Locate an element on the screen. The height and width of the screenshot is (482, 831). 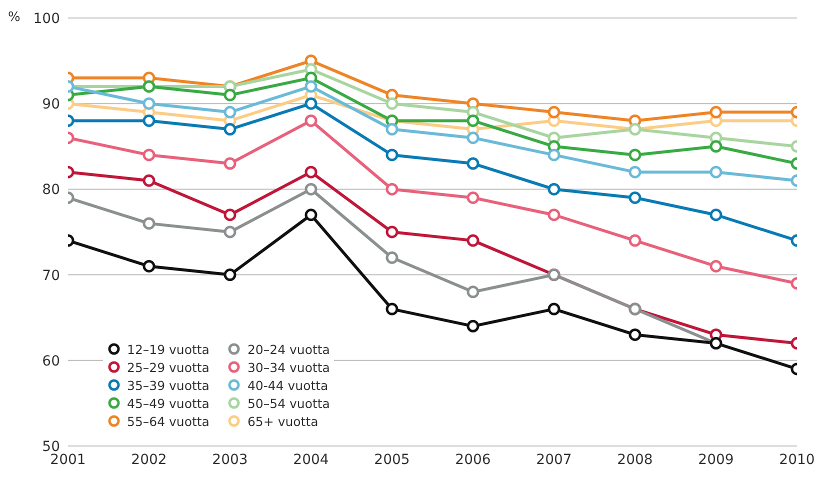
legend-label: 25–29 vuotta is located at coordinates (168, 367).